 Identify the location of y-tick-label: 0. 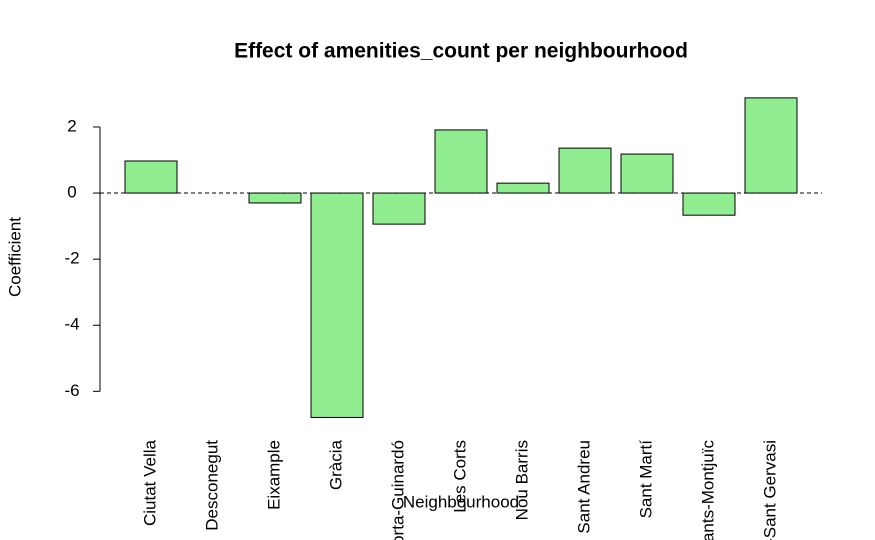
(71, 192).